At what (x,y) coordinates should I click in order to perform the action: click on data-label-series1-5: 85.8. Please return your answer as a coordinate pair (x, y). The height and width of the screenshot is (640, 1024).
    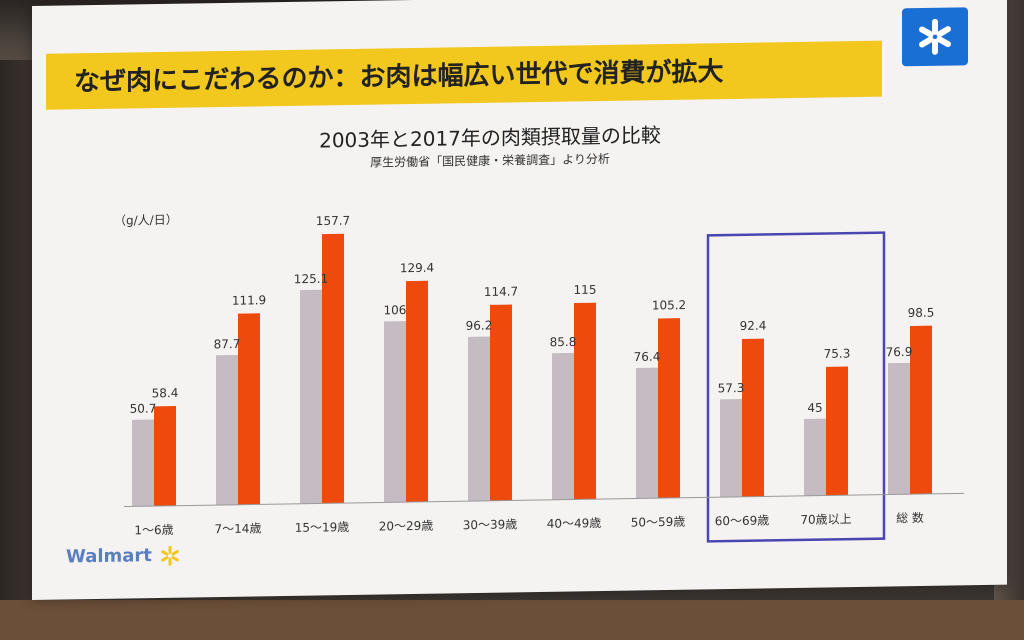
    Looking at the image, I should click on (563, 342).